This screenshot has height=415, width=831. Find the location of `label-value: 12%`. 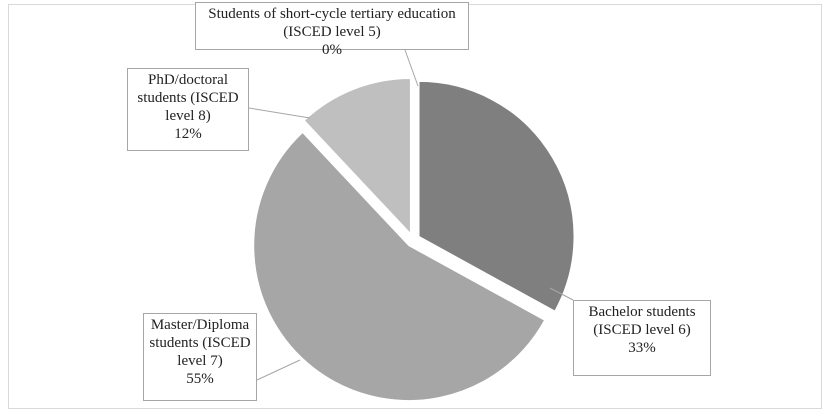

label-value: 12% is located at coordinates (188, 134).